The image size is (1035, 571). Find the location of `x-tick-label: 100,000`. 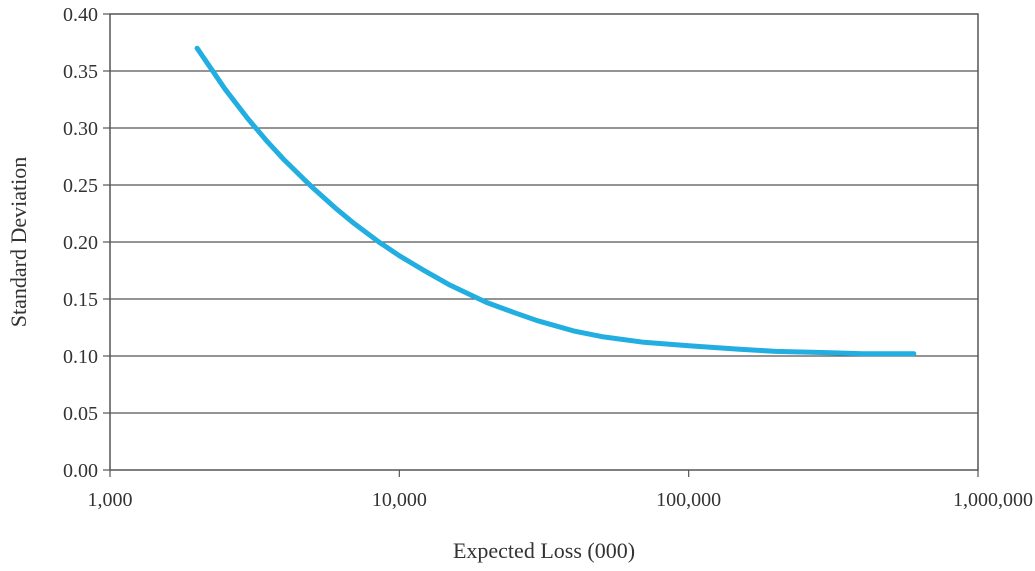

x-tick-label: 100,000 is located at coordinates (688, 500).